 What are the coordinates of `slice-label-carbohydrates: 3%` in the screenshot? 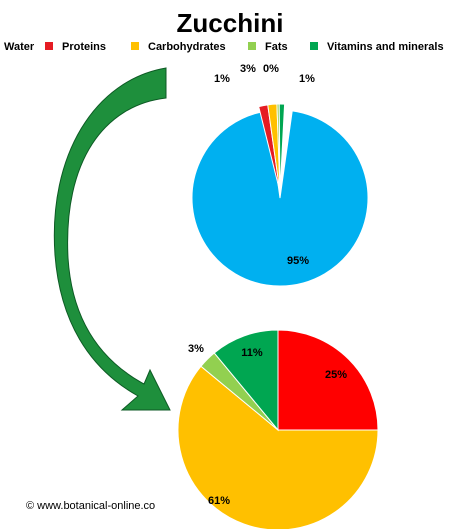 It's located at (248, 69).